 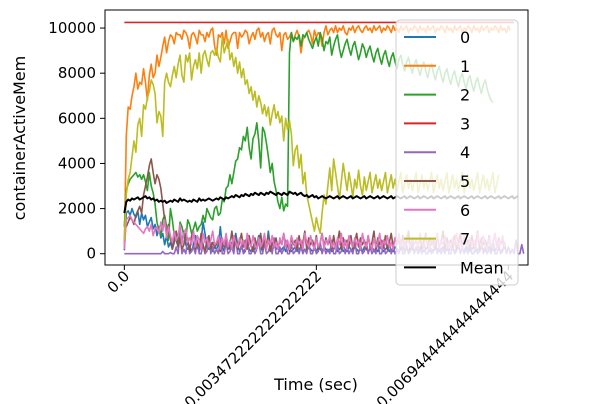 I want to click on y-tick-label: 4000, so click(x=77, y=163).